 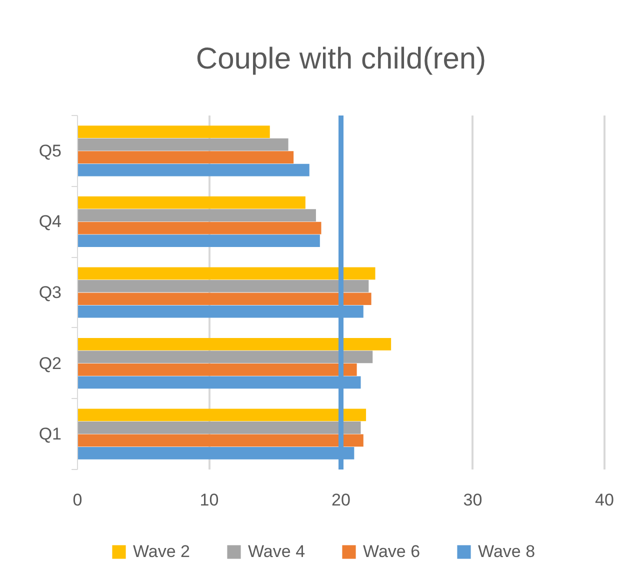 What do you see at coordinates (50, 363) in the screenshot?
I see `y-tick-label: Q2` at bounding box center [50, 363].